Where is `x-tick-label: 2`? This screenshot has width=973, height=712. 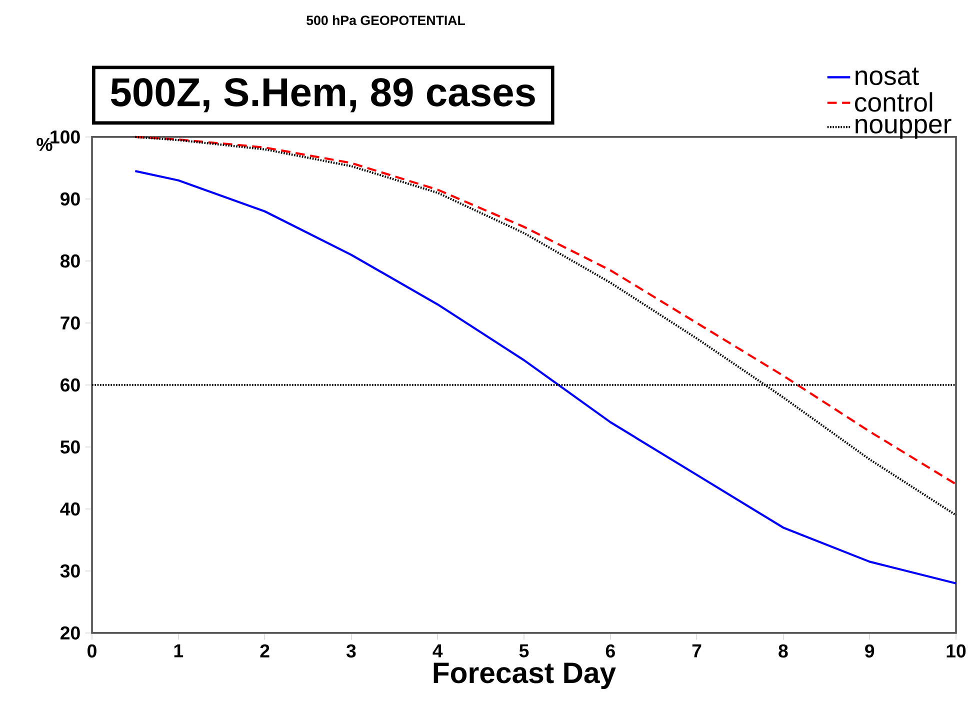 x-tick-label: 2 is located at coordinates (265, 651).